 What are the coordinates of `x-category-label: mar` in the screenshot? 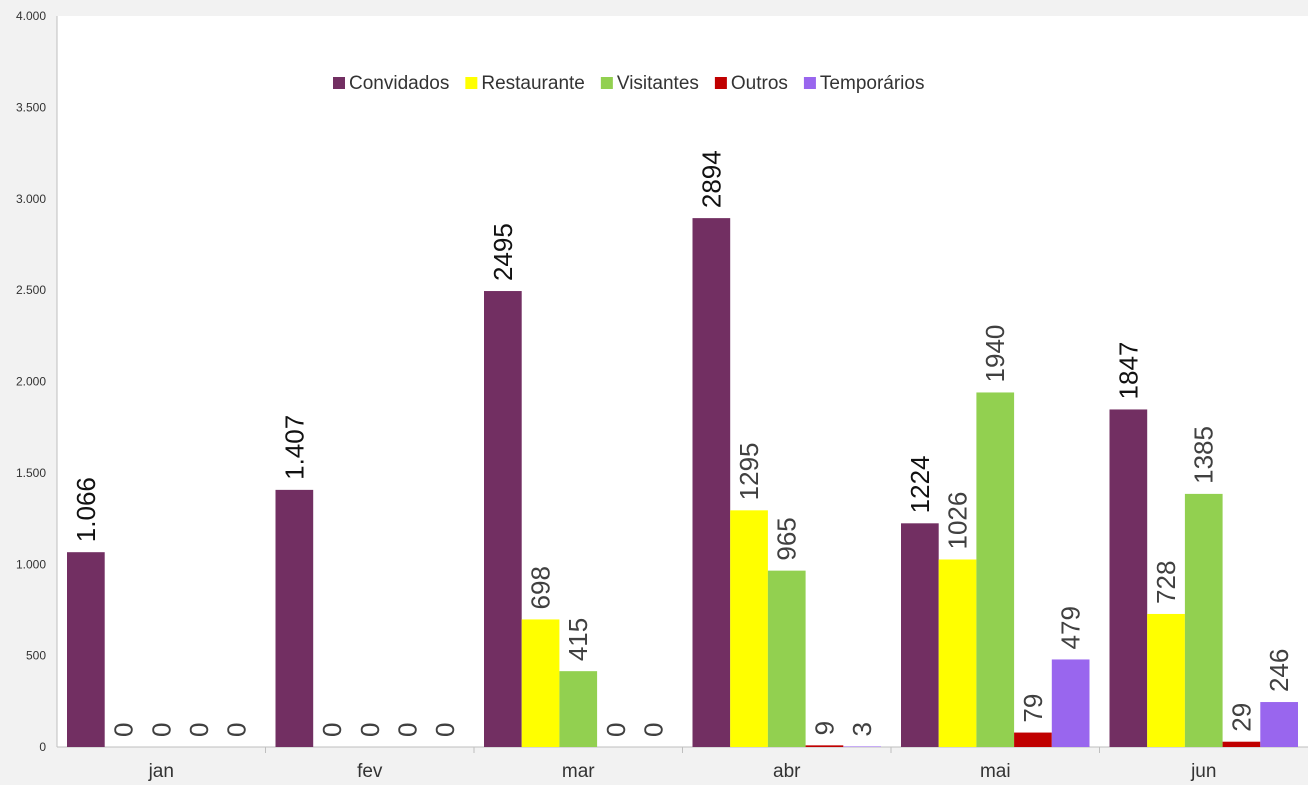 It's located at (578, 771).